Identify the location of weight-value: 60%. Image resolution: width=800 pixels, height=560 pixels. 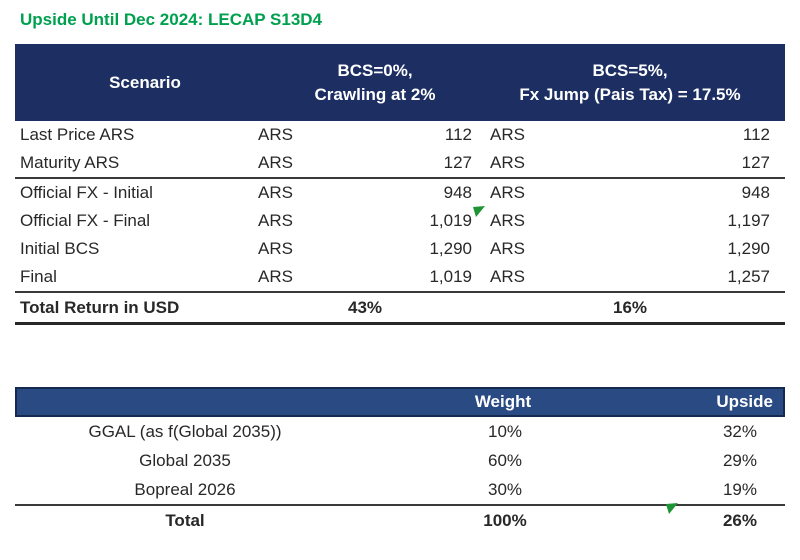
(505, 460).